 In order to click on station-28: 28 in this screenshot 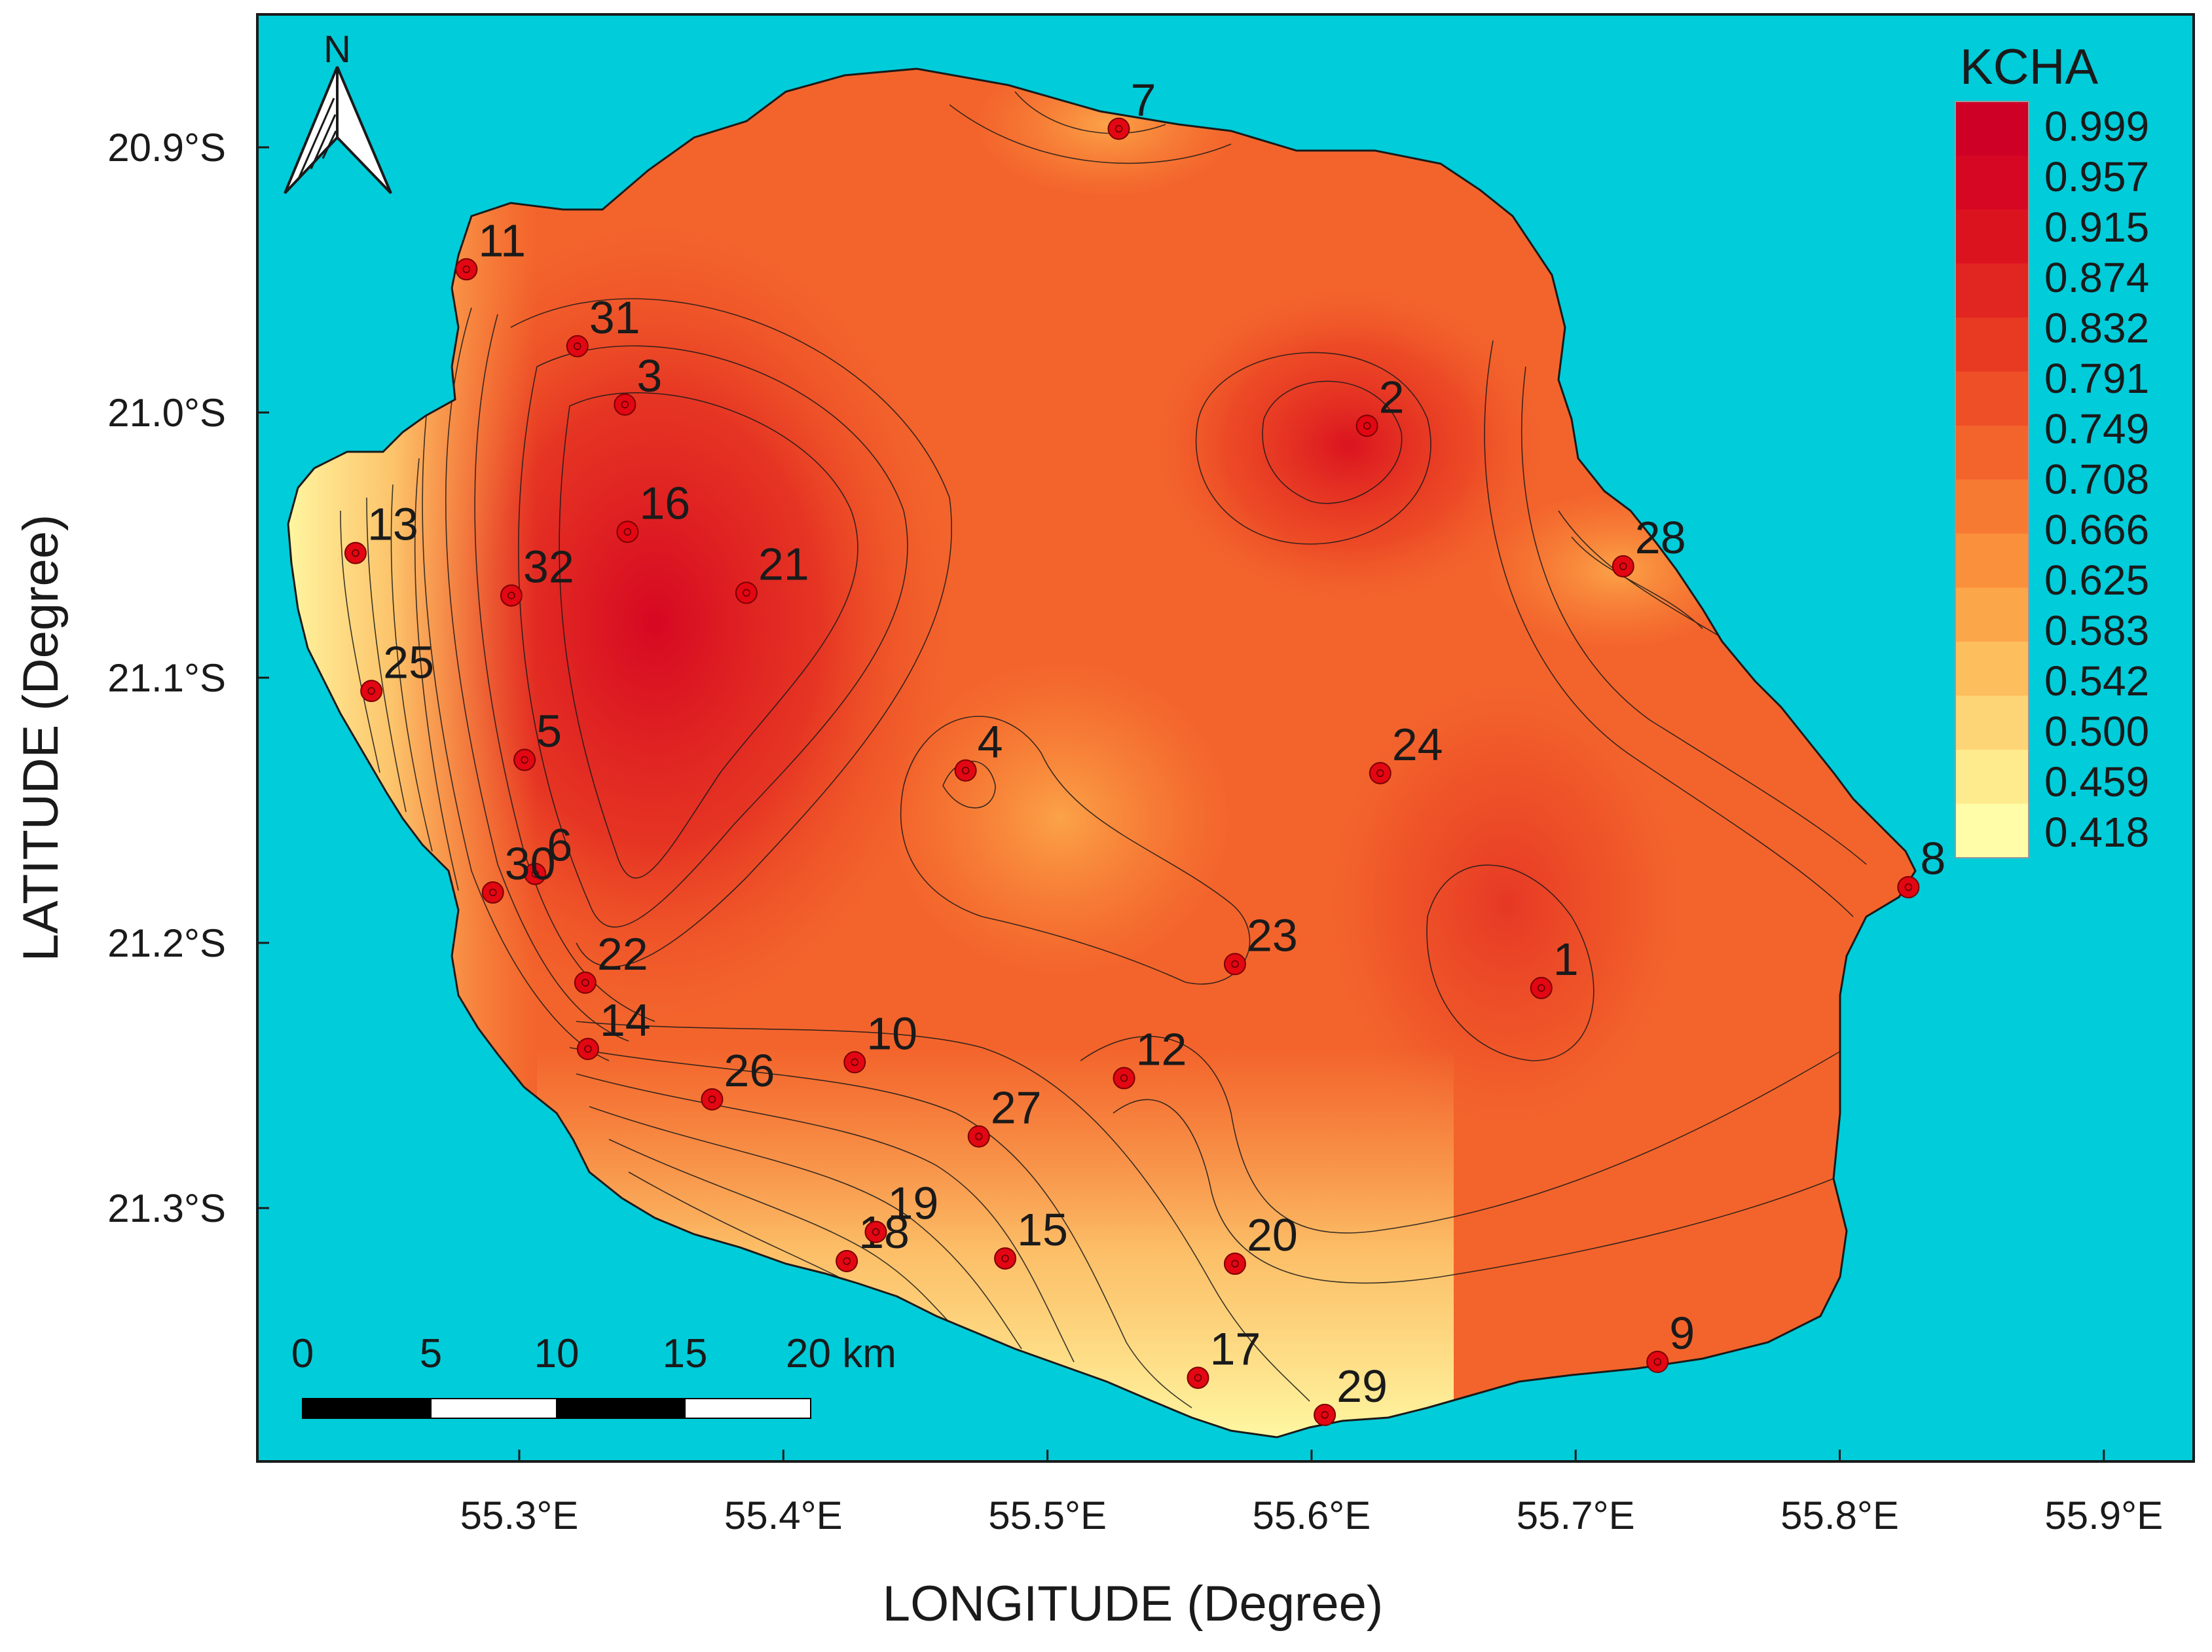, I will do `click(1649, 545)`.